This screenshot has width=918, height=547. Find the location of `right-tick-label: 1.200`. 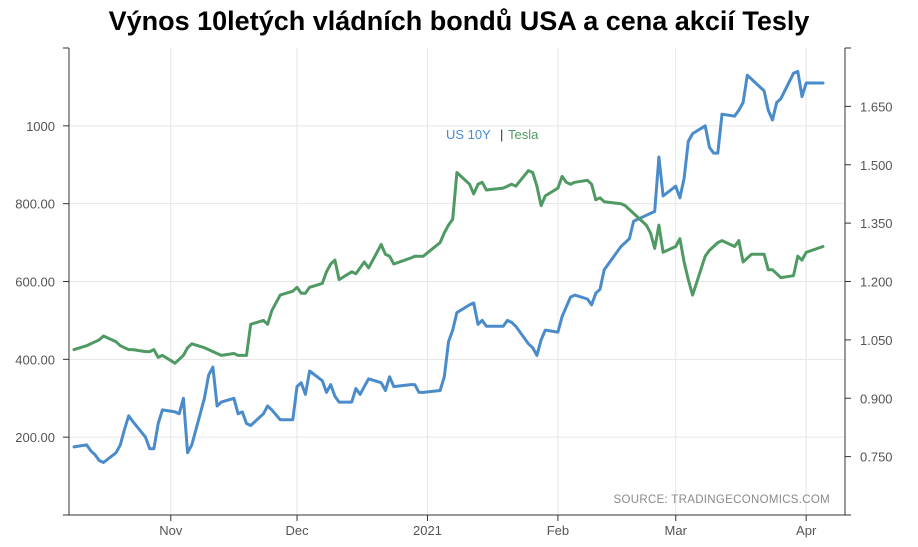

right-tick-label: 1.200 is located at coordinates (876, 282).